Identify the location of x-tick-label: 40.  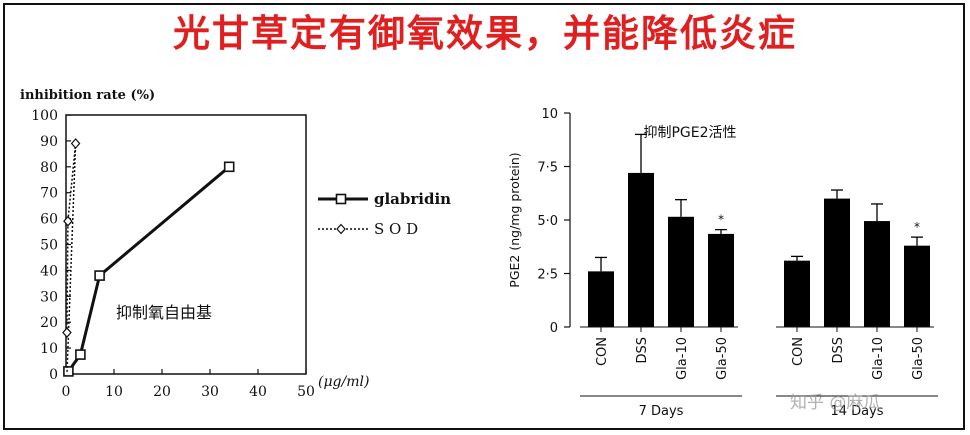
(258, 392).